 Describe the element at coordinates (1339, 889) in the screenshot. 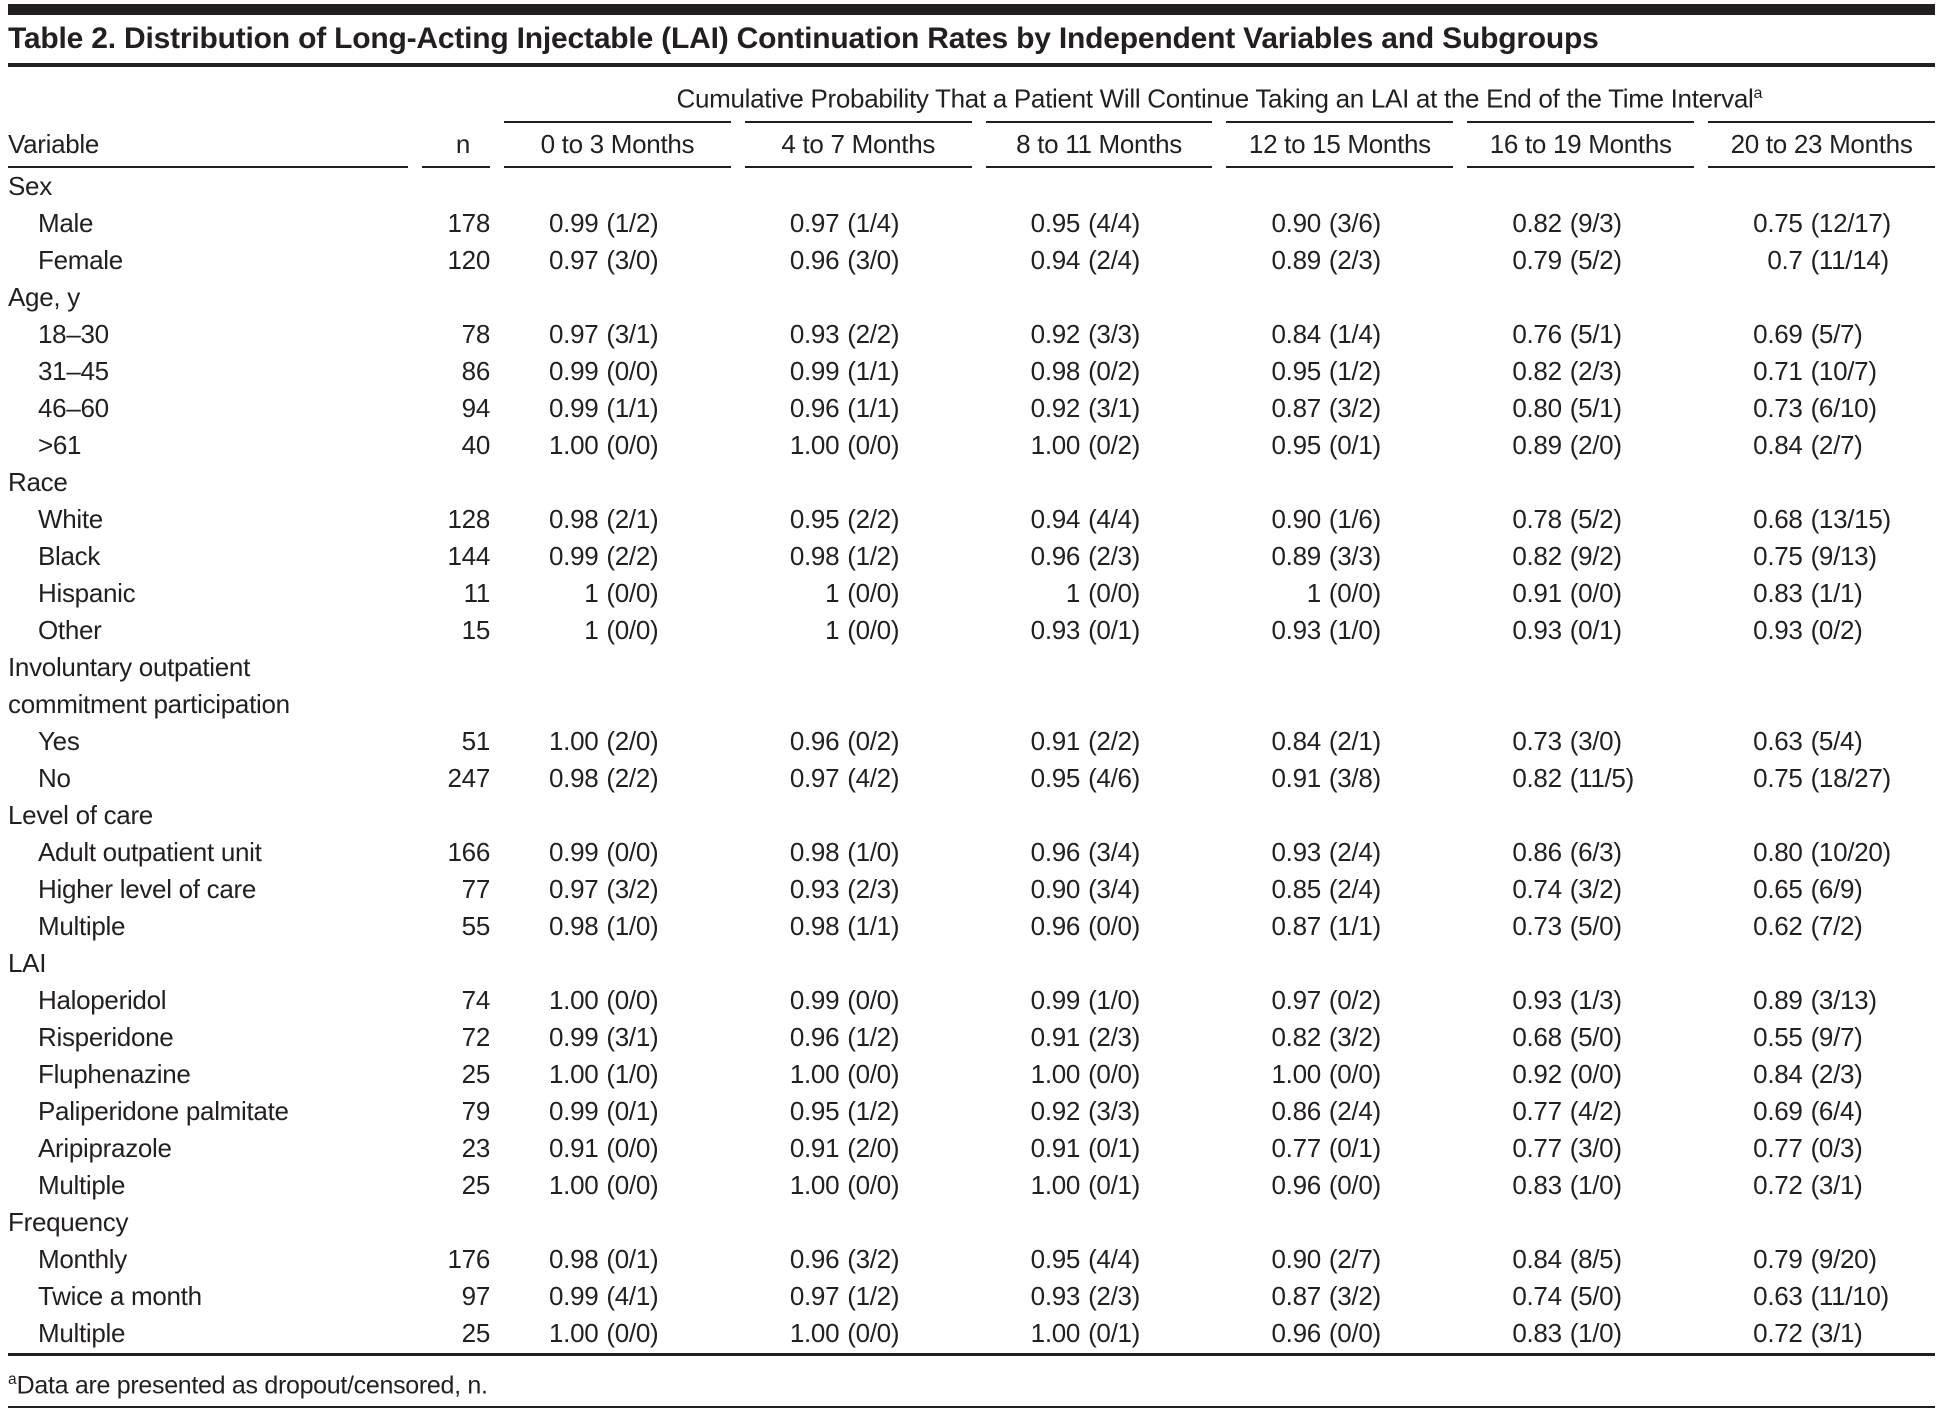

I see `probability-cell: 0.85 (2/4)` at that location.